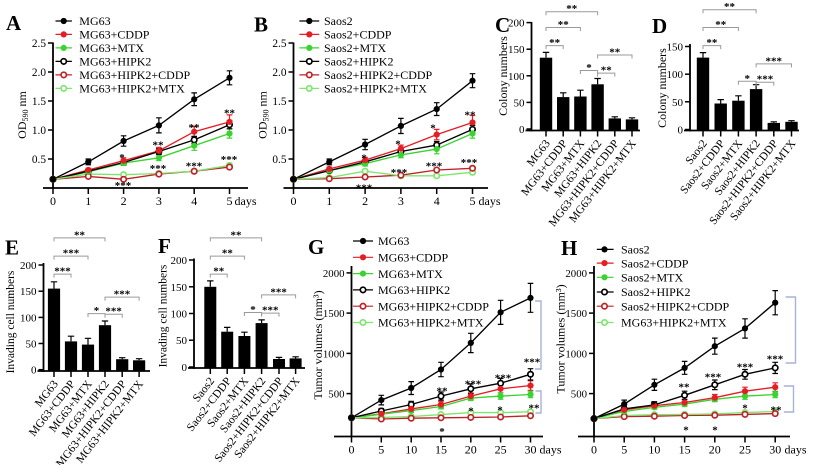  What do you see at coordinates (336, 395) in the screenshot?
I see `svg-text: 500` at bounding box center [336, 395].